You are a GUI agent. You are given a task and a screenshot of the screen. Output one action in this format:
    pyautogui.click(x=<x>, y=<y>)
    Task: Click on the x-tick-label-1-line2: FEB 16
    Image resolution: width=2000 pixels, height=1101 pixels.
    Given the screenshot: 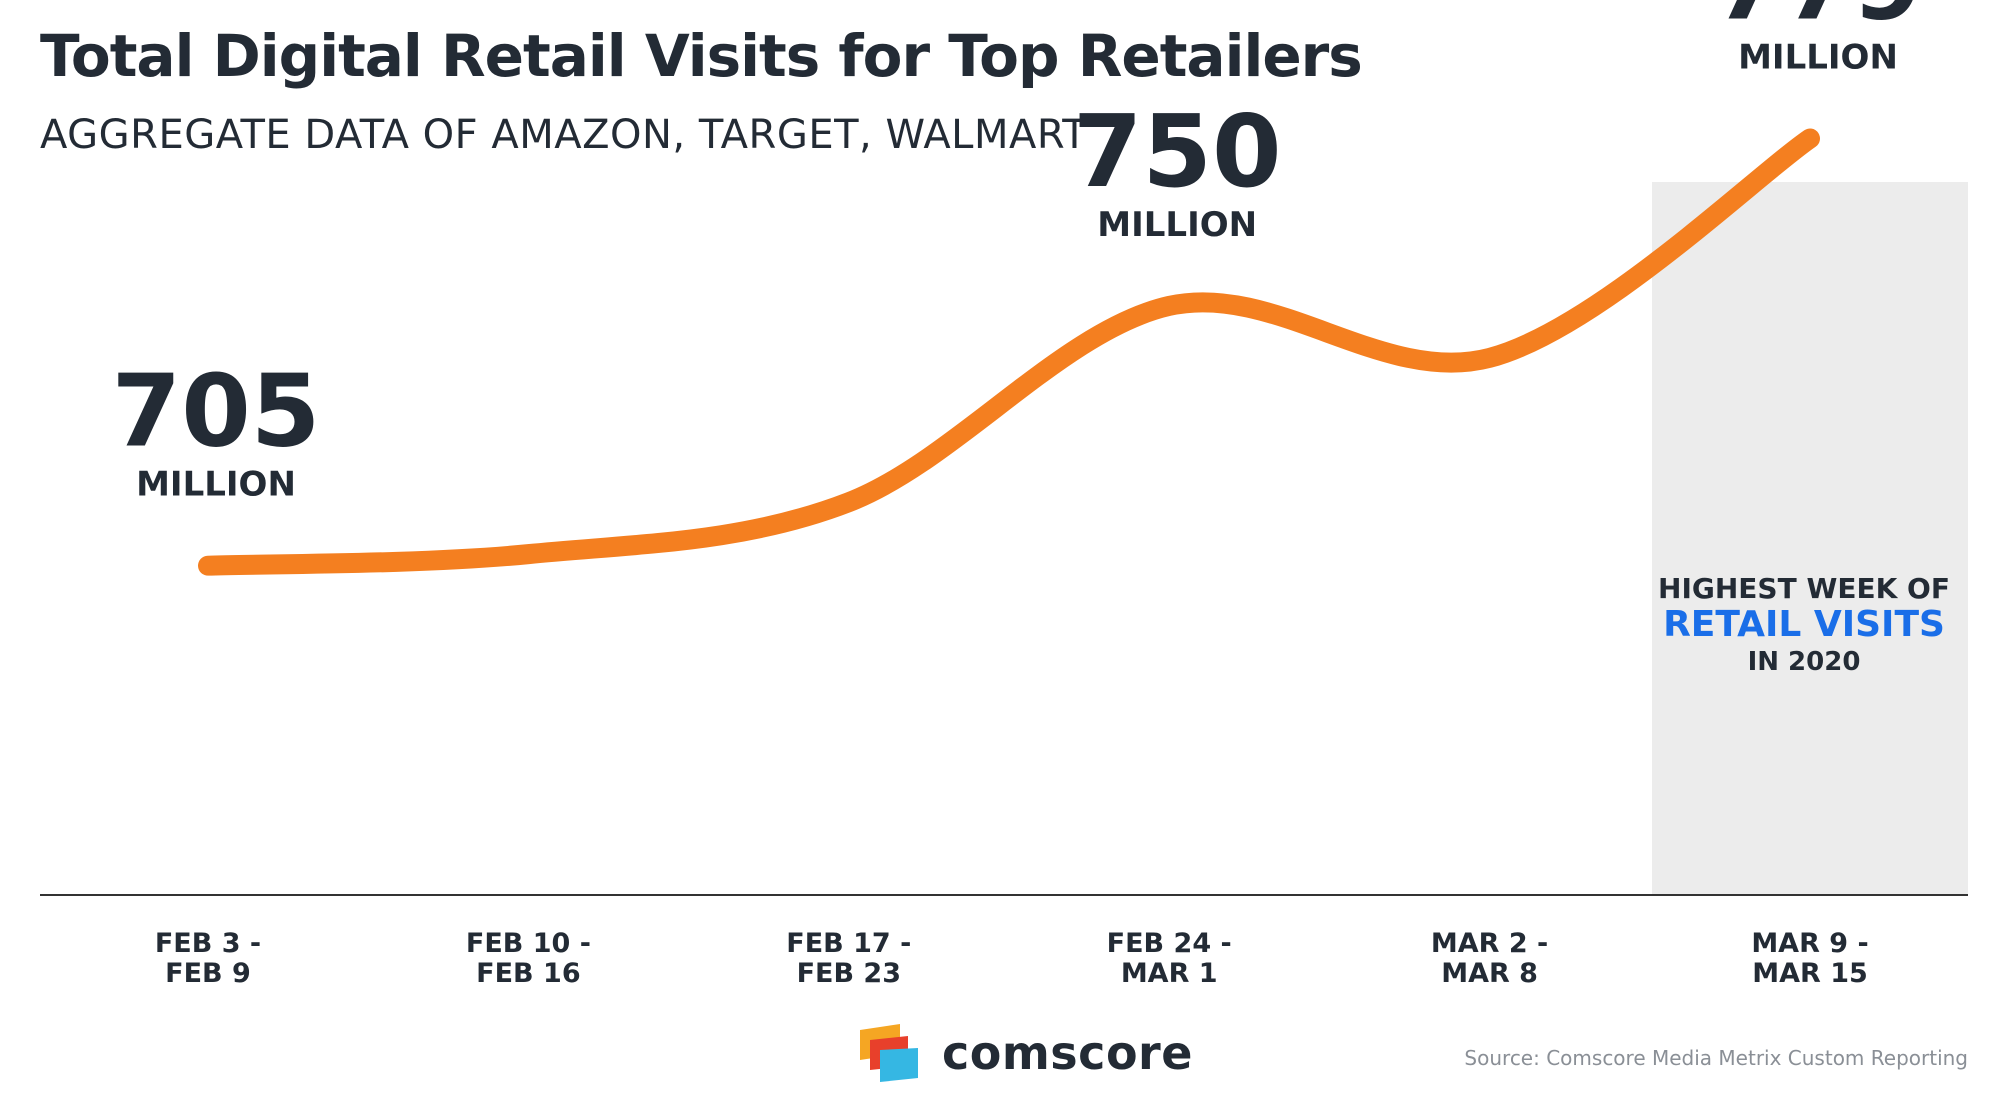 What is the action you would take?
    pyautogui.click(x=528, y=973)
    